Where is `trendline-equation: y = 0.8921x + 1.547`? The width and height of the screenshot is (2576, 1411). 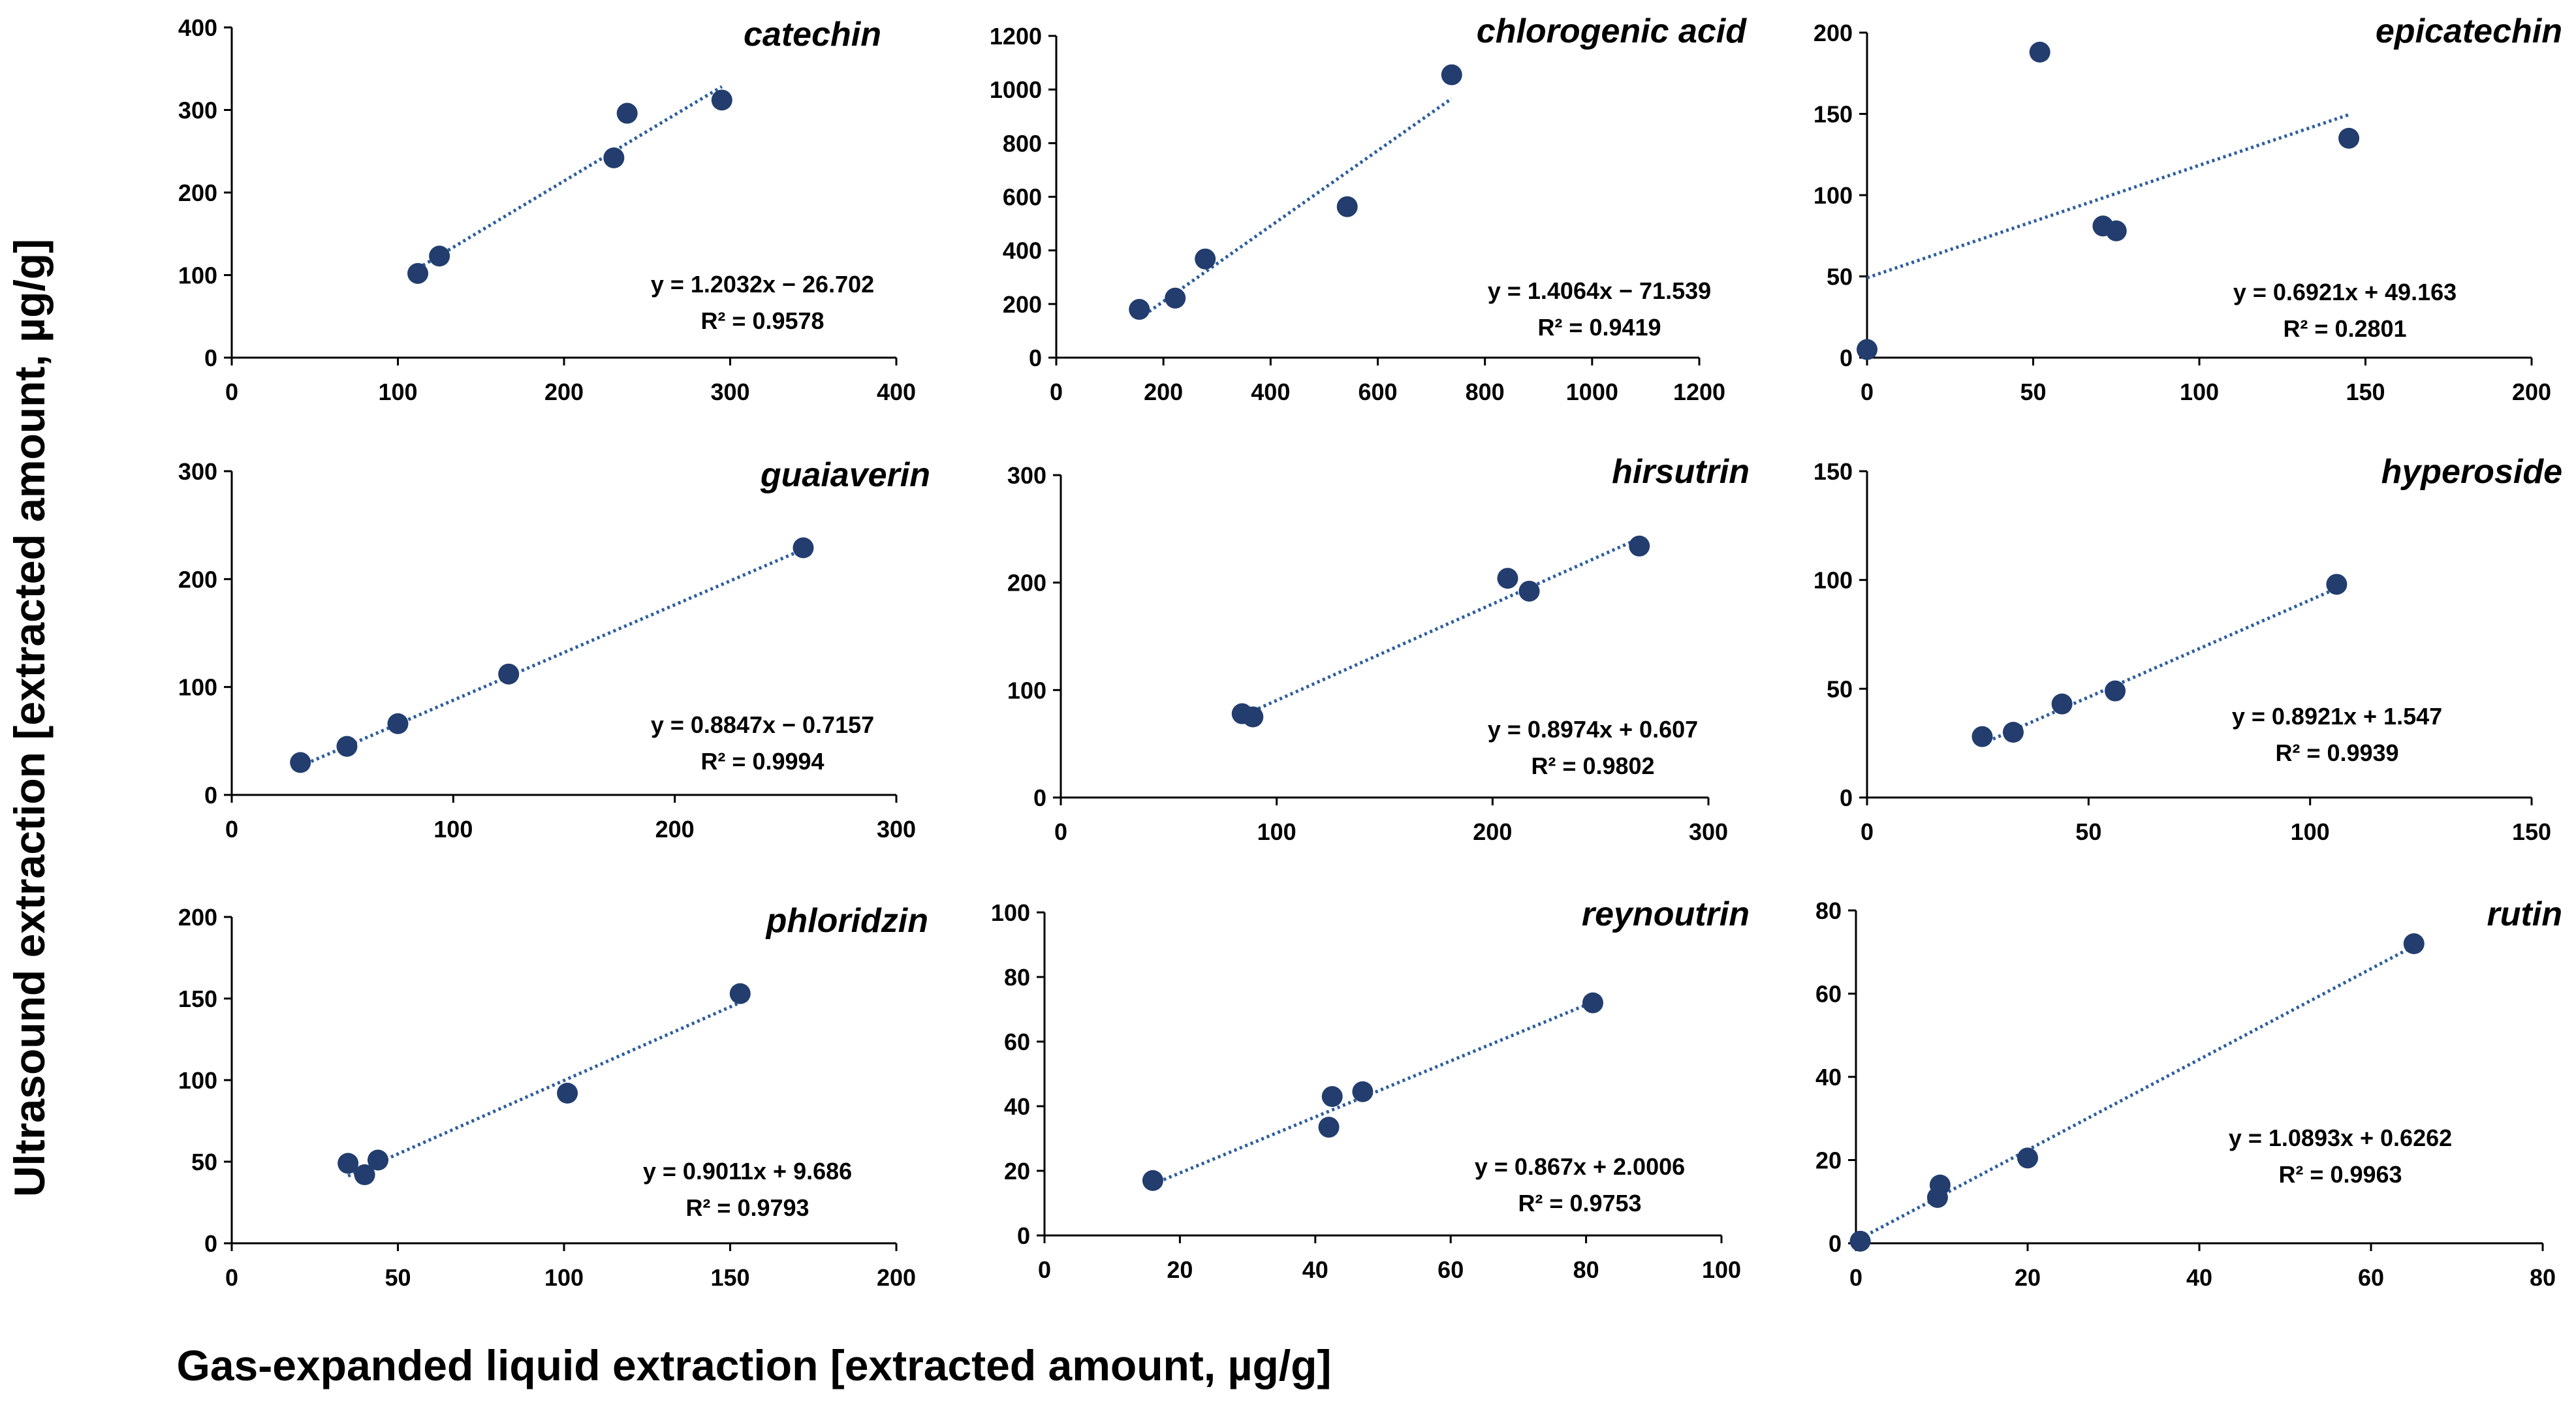 trendline-equation: y = 0.8921x + 1.547 is located at coordinates (2337, 716).